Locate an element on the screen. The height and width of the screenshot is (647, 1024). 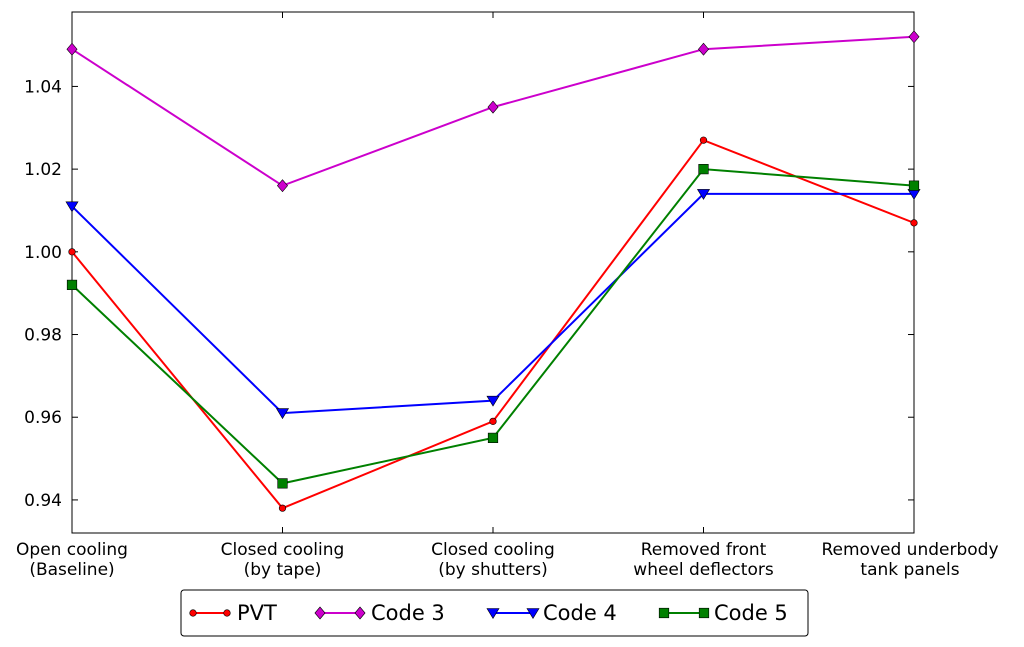
y-tick-label: 0.96 is located at coordinates (43, 418).